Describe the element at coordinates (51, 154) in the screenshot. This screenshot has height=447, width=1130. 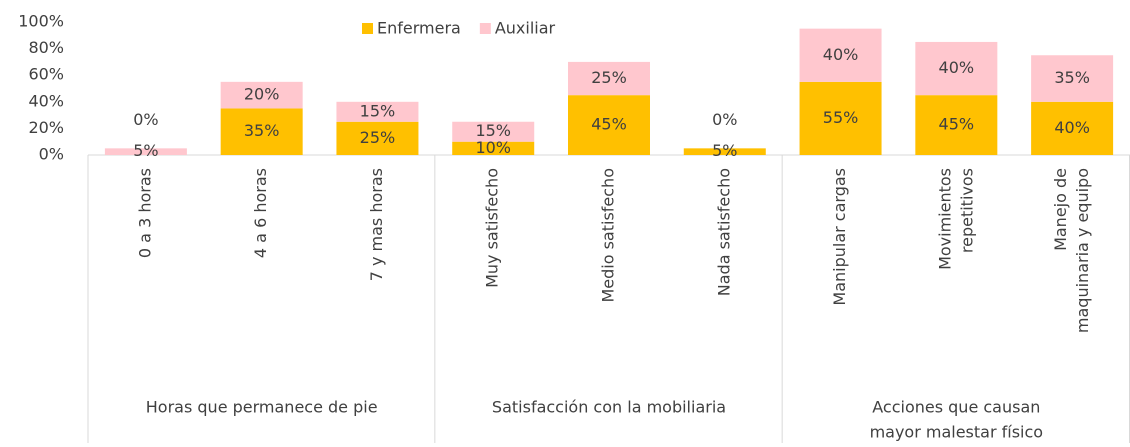
I see `y-tick-label: 0%` at that location.